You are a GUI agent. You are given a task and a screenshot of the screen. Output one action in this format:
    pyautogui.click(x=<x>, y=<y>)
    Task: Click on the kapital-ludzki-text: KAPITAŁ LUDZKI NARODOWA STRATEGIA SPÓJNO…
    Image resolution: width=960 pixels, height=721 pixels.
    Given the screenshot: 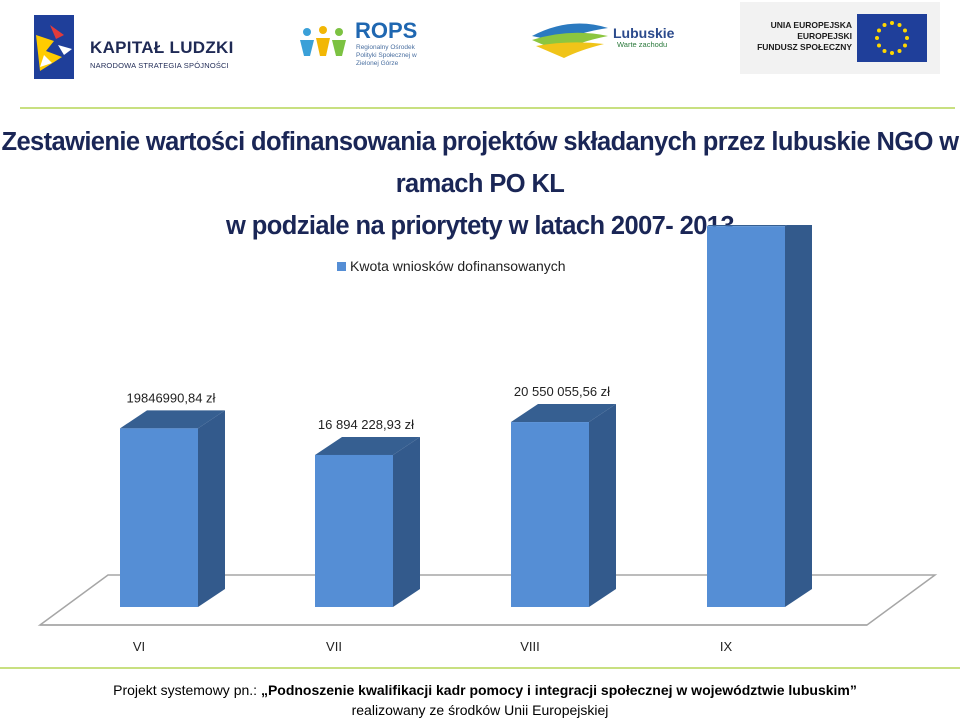 What is the action you would take?
    pyautogui.click(x=162, y=54)
    